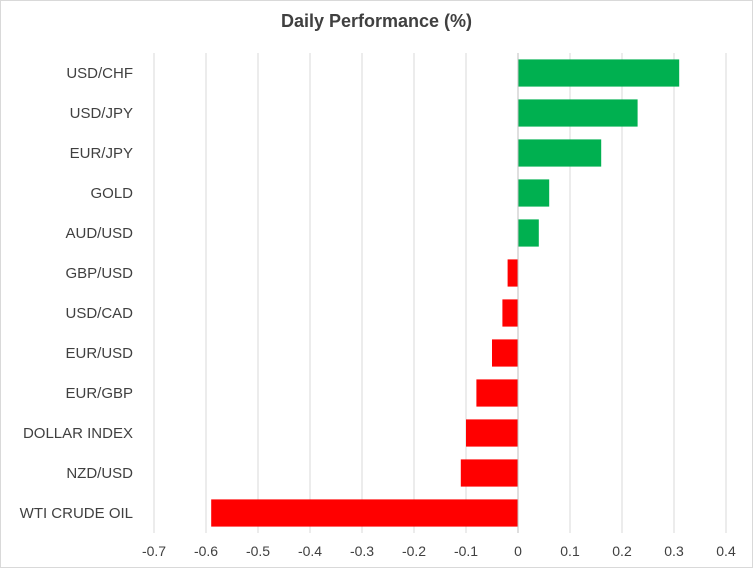 The width and height of the screenshot is (753, 568). What do you see at coordinates (154, 551) in the screenshot?
I see `x-tick-label: -0.7` at bounding box center [154, 551].